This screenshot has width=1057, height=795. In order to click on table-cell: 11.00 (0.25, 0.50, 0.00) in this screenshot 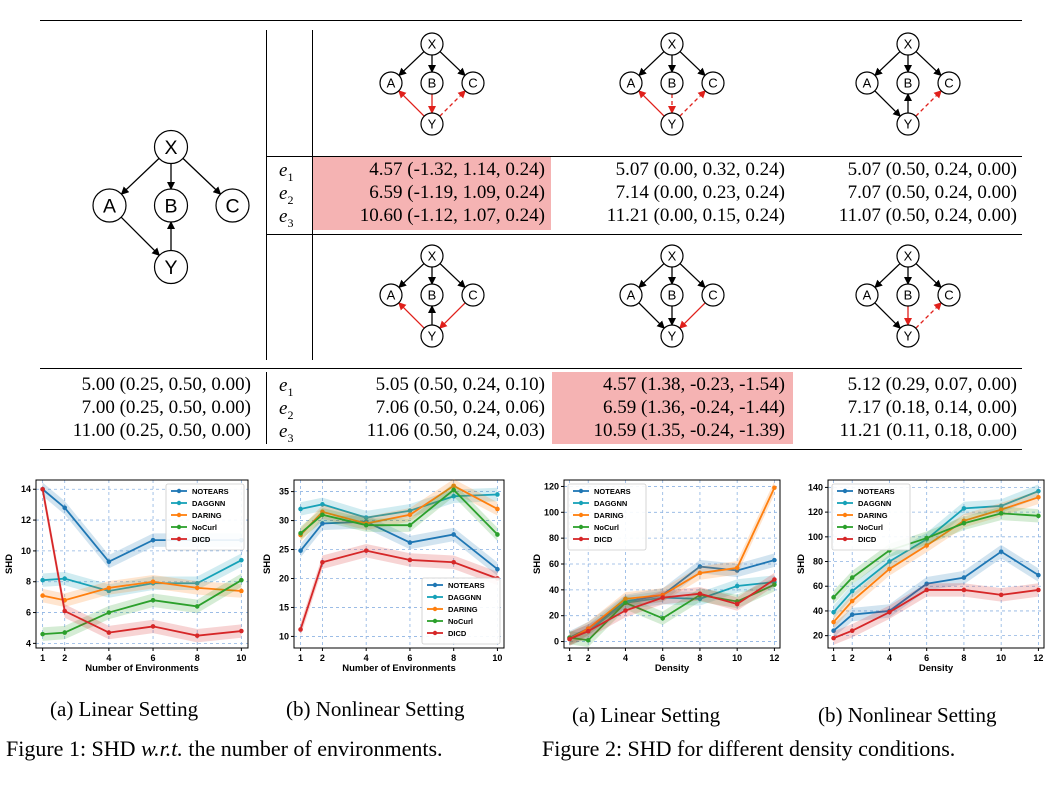, I will do `click(161, 430)`.